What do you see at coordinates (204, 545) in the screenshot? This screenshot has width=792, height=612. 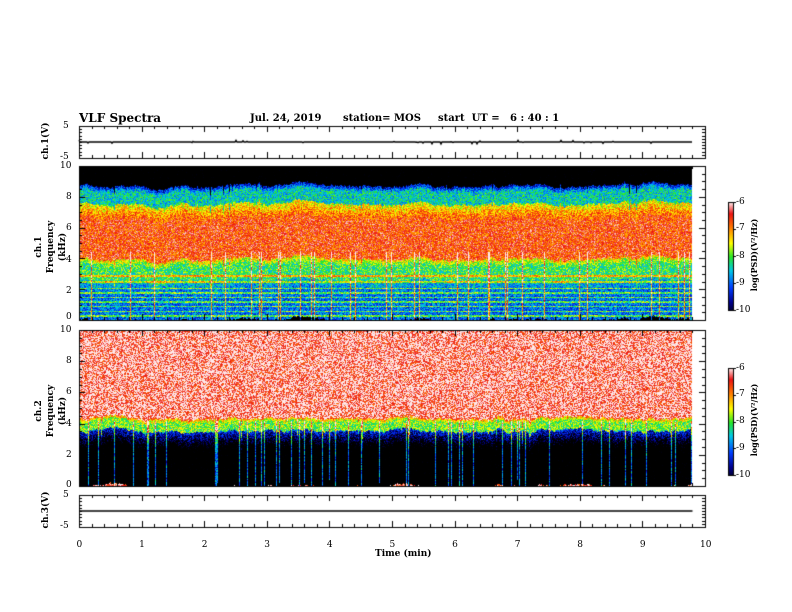 I see `x-tick-label: 2` at bounding box center [204, 545].